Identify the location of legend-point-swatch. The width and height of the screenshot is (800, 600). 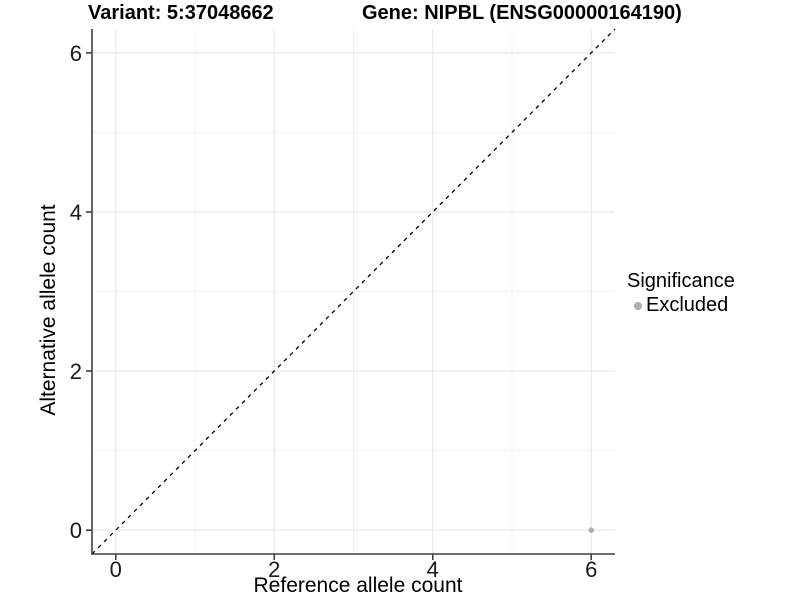
(638, 305).